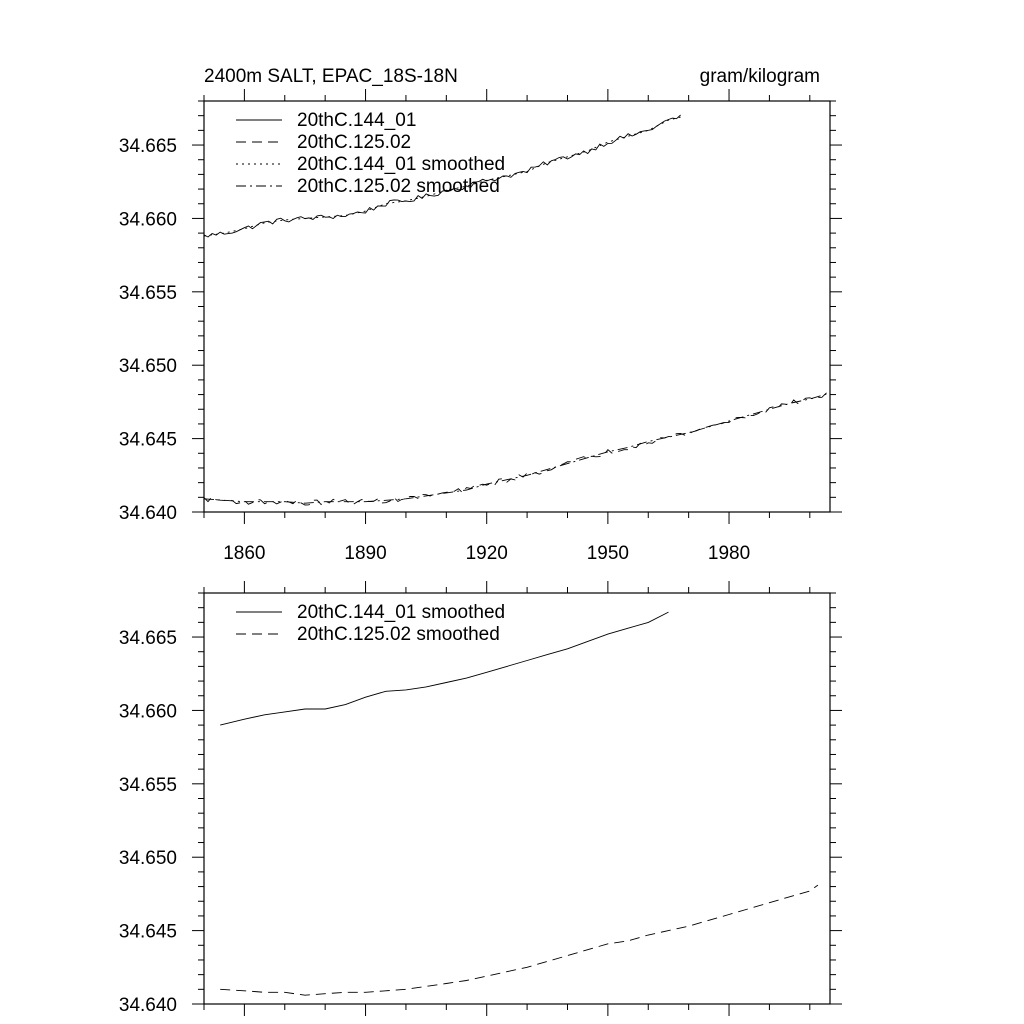 Image resolution: width=1024 pixels, height=1024 pixels. I want to click on x-tick-label: 1980, so click(729, 553).